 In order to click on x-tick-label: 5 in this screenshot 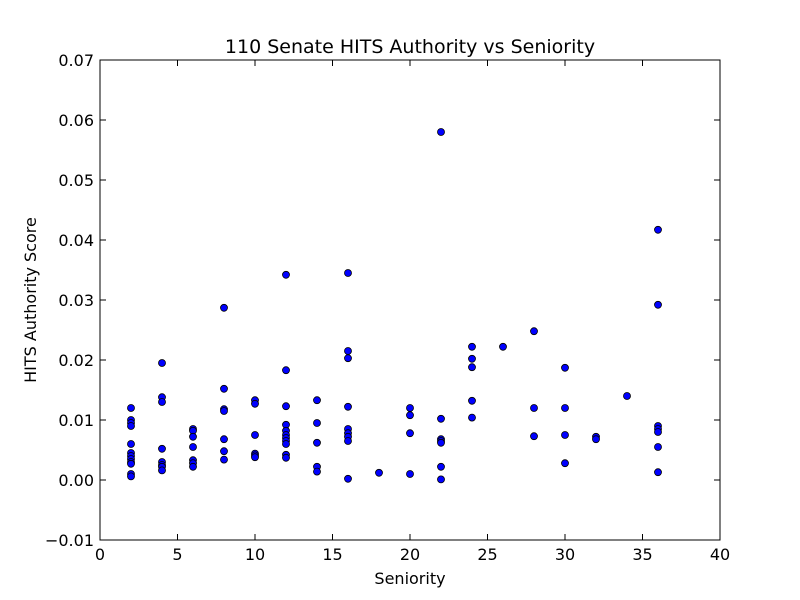, I will do `click(177, 554)`.